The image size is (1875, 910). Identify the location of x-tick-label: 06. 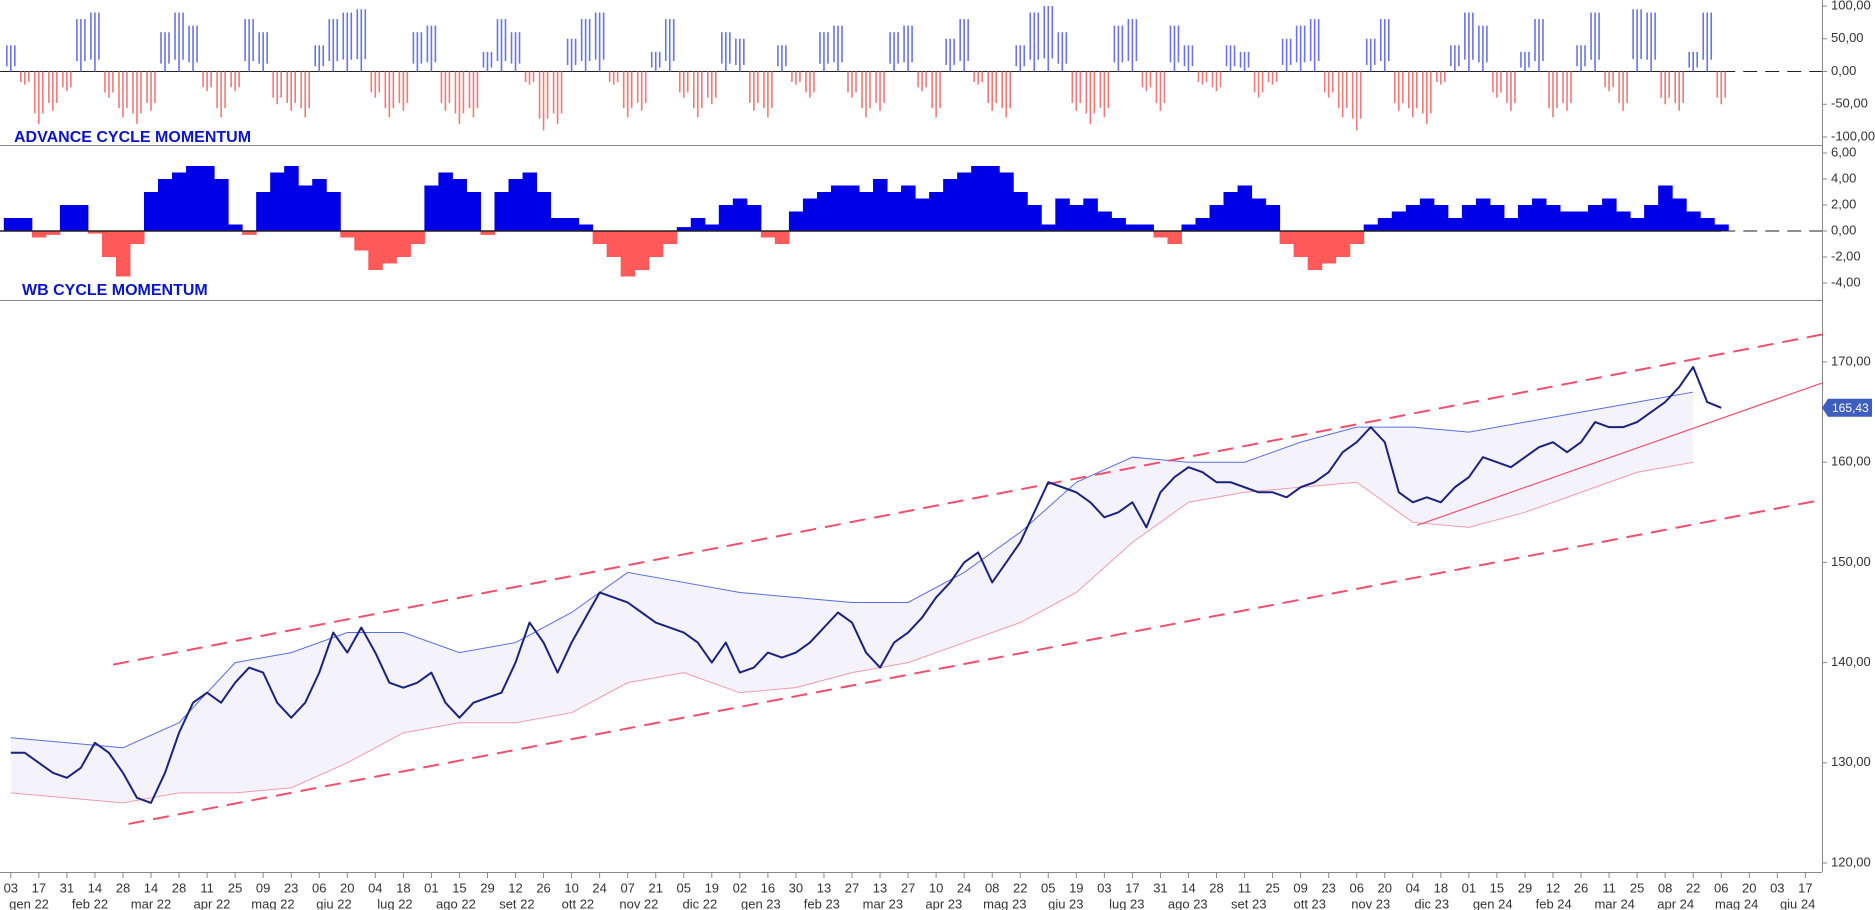
(1356, 887).